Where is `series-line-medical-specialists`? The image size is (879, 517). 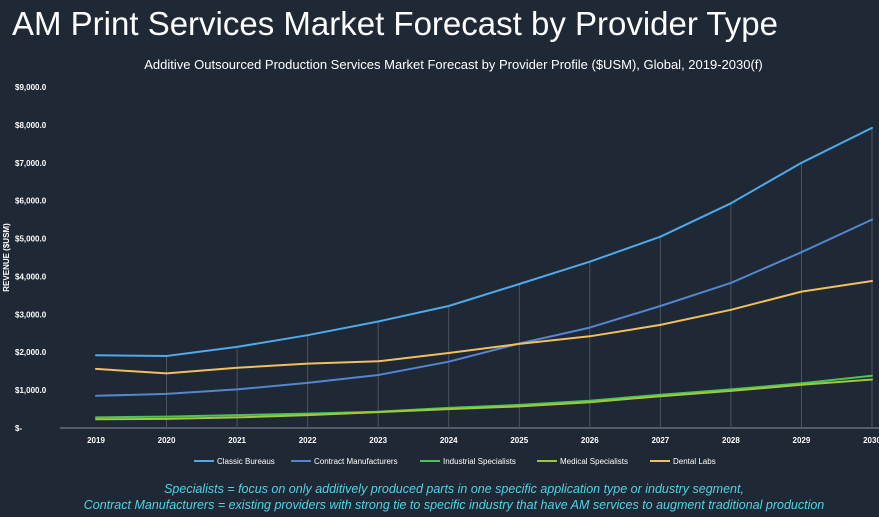
series-line-medical-specialists is located at coordinates (484, 399).